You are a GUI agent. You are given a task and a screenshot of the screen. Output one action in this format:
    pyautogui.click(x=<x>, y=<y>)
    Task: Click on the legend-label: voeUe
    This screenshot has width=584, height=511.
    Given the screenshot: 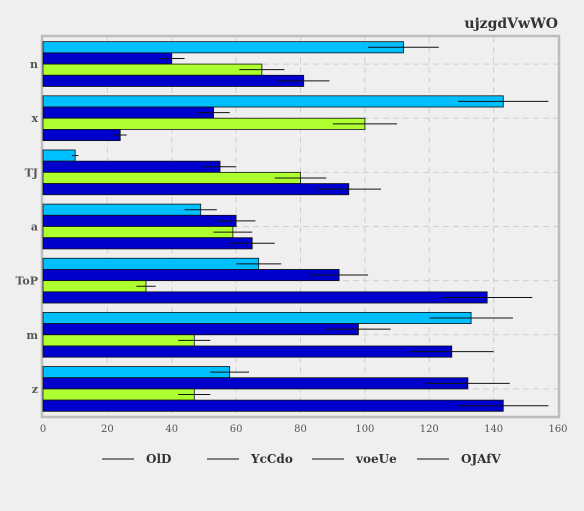 What is the action you would take?
    pyautogui.click(x=376, y=459)
    